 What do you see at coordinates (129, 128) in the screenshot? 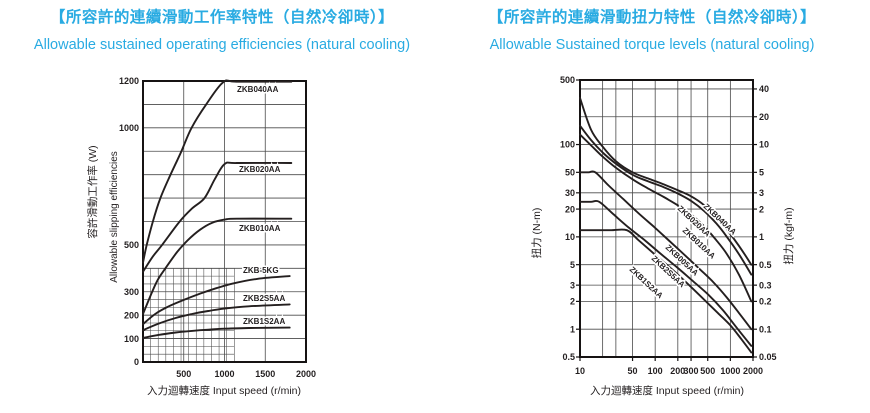
I see `y-tick-label: 1000` at bounding box center [129, 128].